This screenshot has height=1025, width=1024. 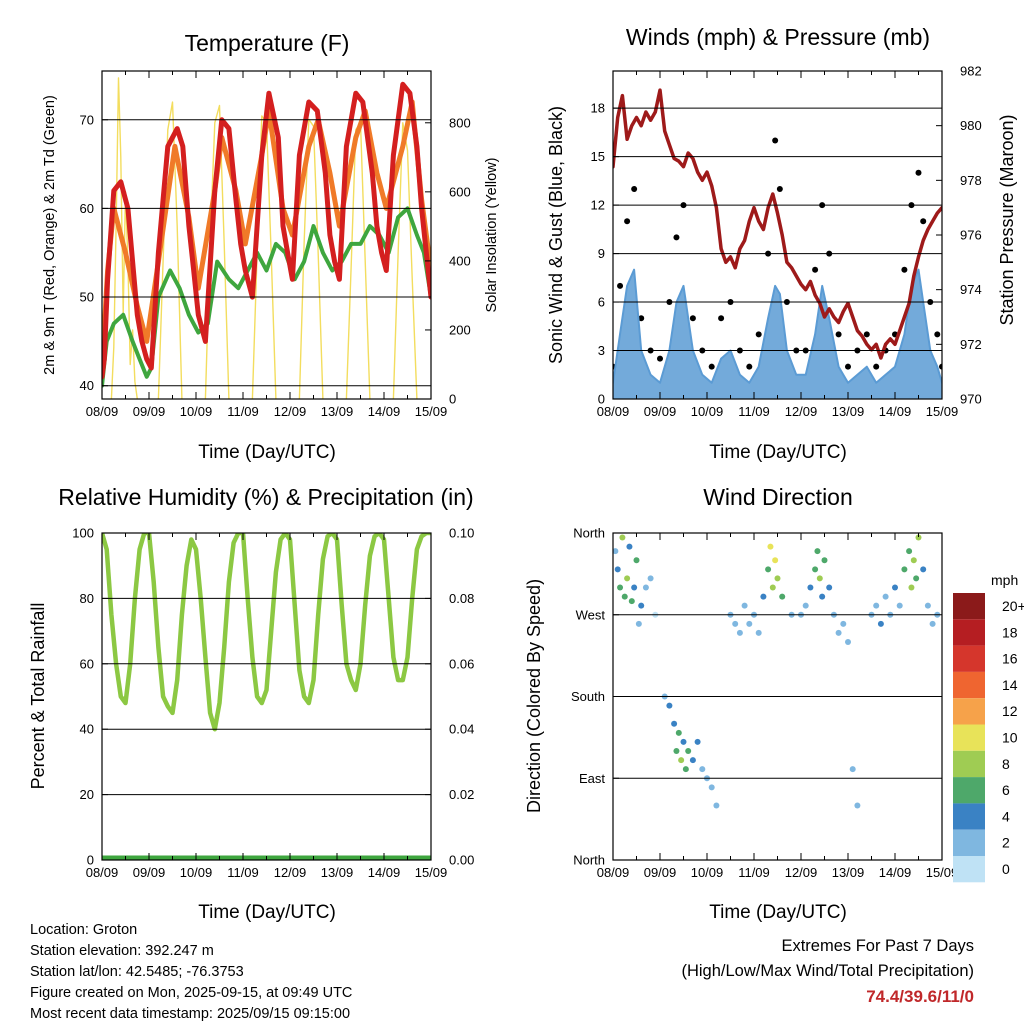 What do you see at coordinates (971, 180) in the screenshot?
I see `winds-y2tick-label: 978` at bounding box center [971, 180].